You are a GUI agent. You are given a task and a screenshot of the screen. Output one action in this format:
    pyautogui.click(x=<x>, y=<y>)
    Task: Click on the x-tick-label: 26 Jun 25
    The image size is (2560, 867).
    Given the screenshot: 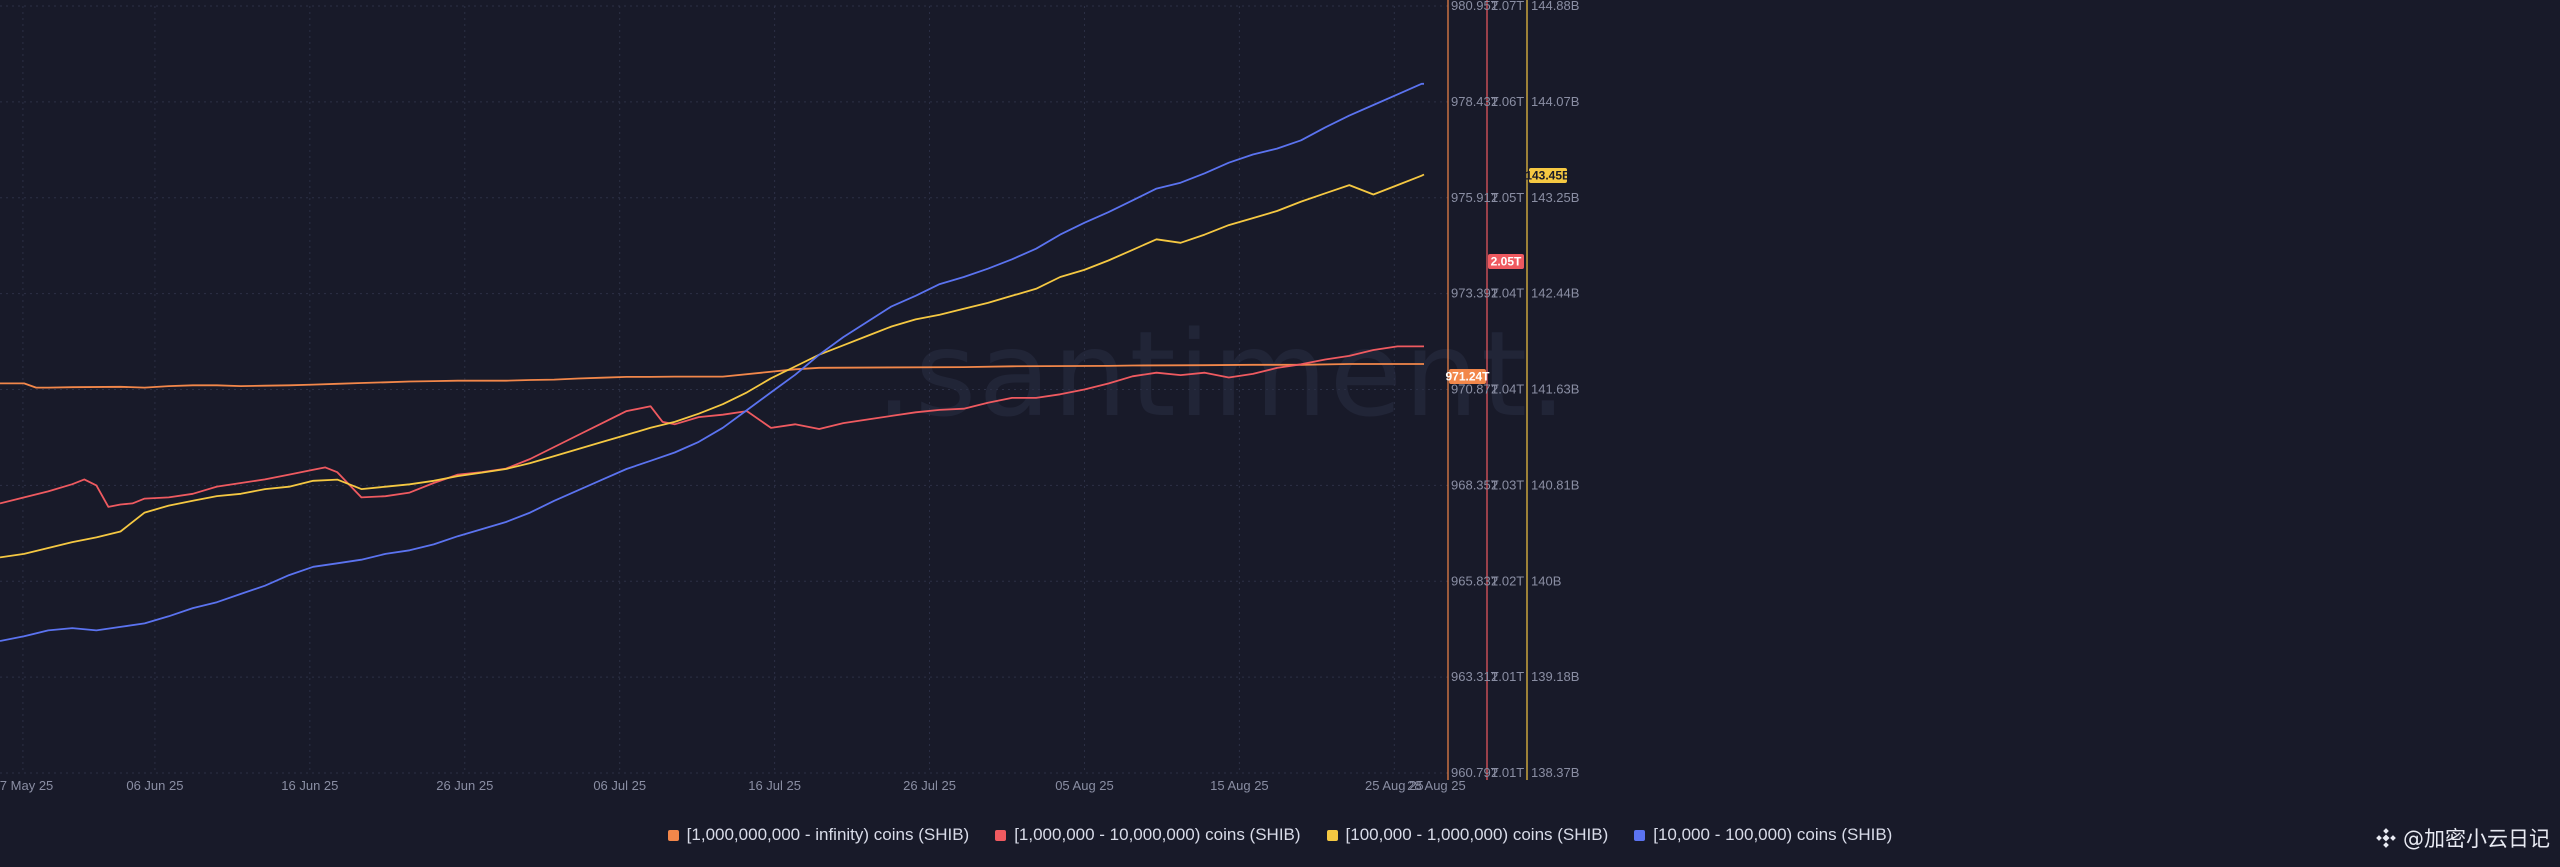 What is the action you would take?
    pyautogui.click(x=464, y=785)
    